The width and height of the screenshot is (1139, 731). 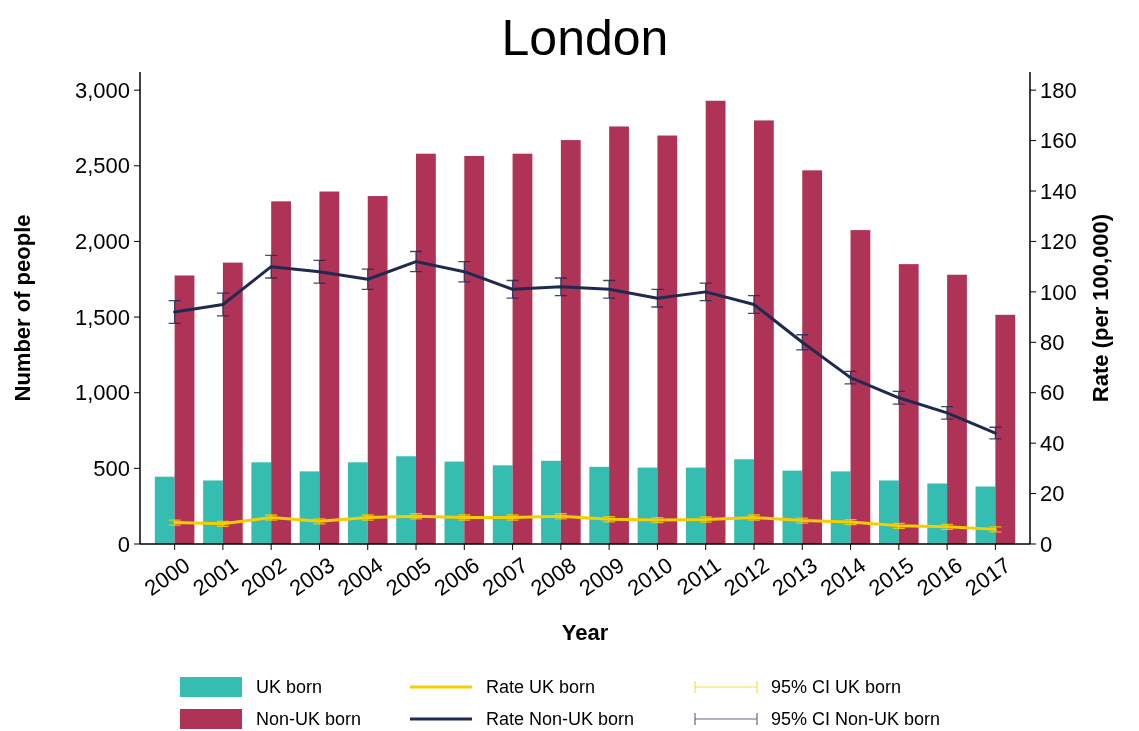 What do you see at coordinates (102, 393) in the screenshot?
I see `y-tick-label: 1,000` at bounding box center [102, 393].